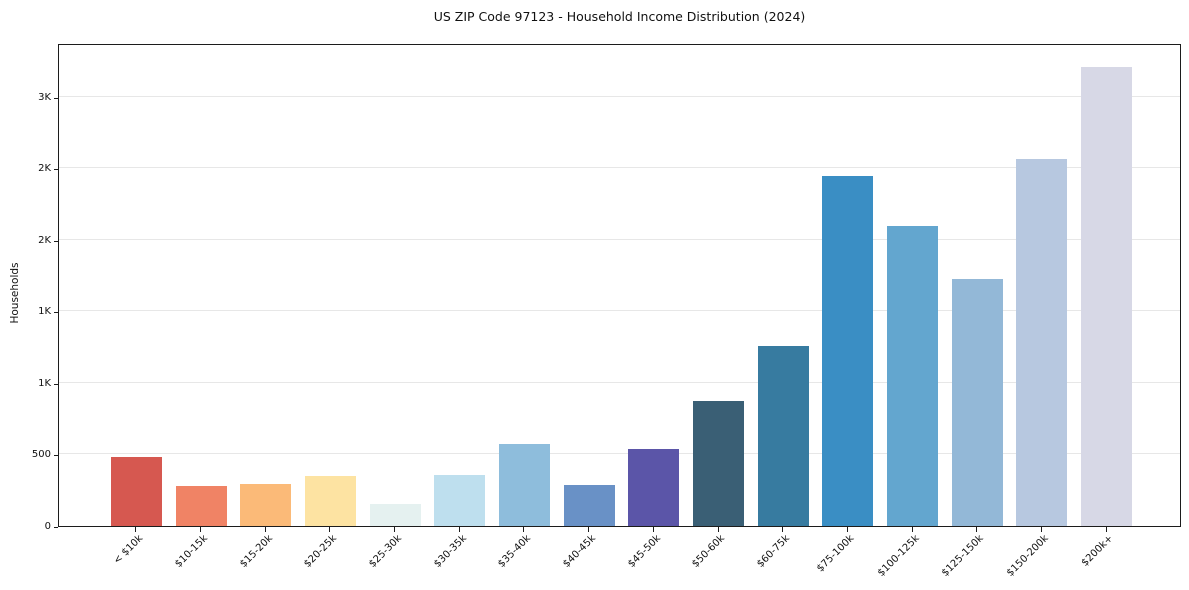  What do you see at coordinates (913, 376) in the screenshot?
I see `bar-100-125k` at bounding box center [913, 376].